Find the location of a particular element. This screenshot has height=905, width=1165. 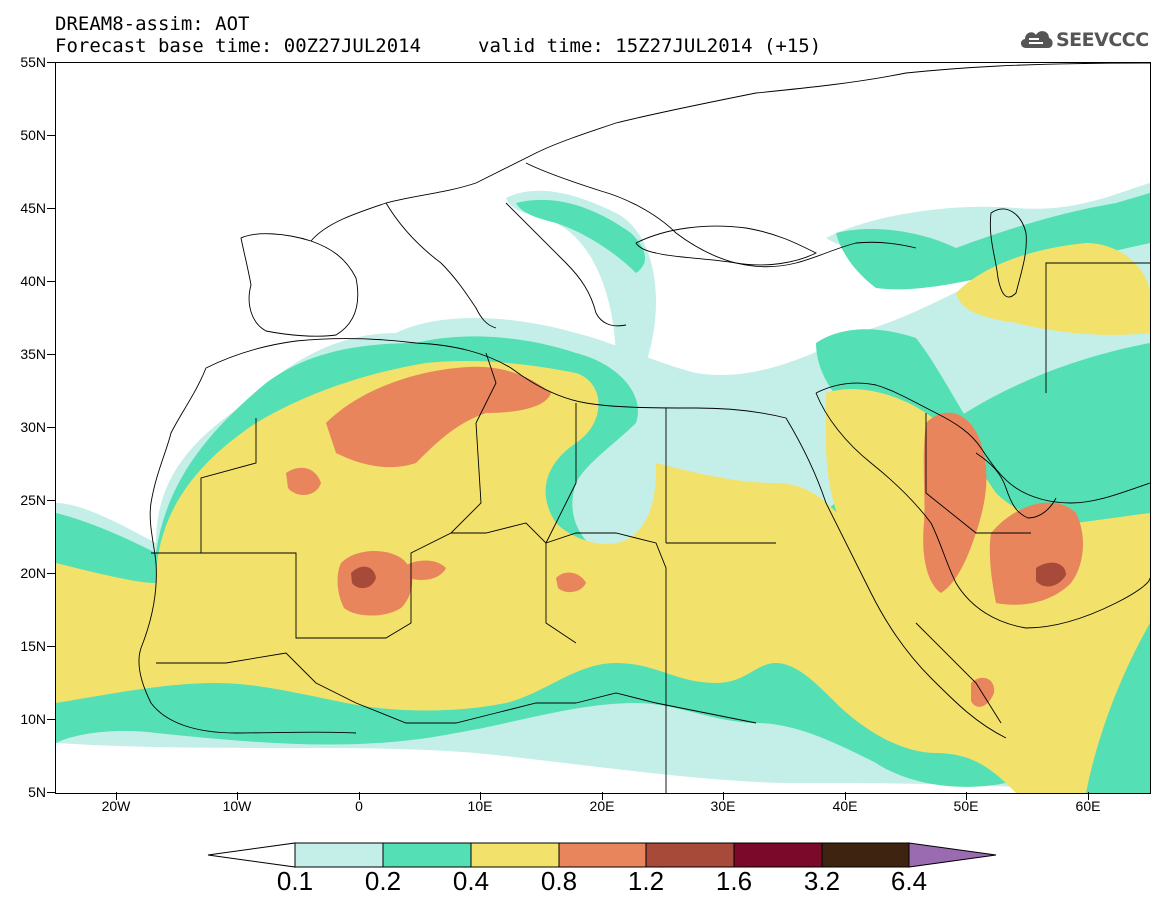

colorbar-label: 0.8 is located at coordinates (559, 881).